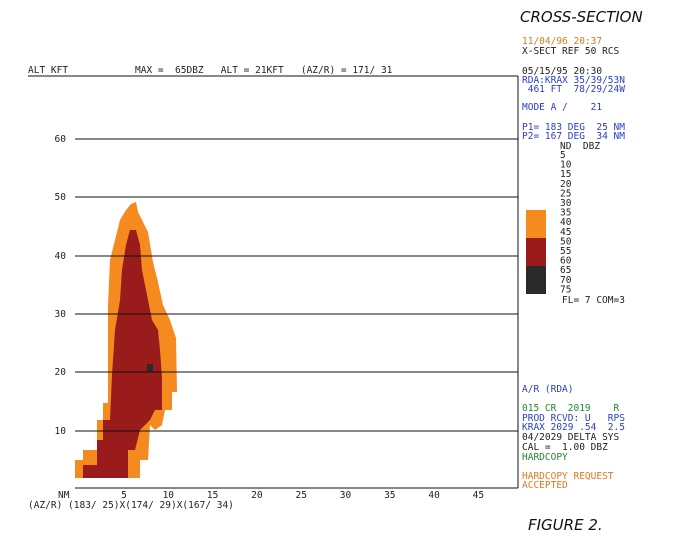  I want to click on dbz-level: 60, so click(566, 261).